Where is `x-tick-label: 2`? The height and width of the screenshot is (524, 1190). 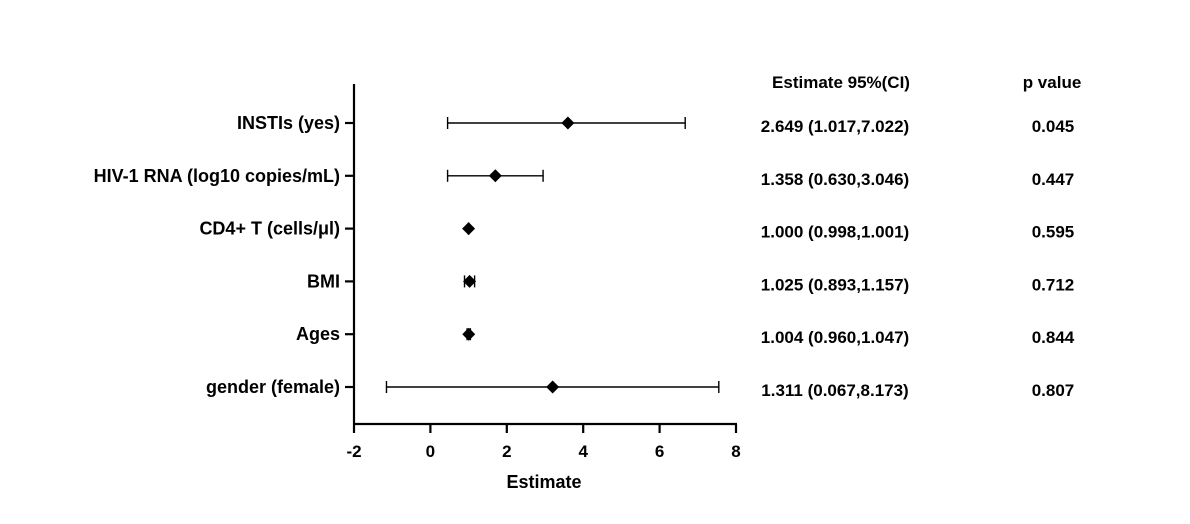 x-tick-label: 2 is located at coordinates (506, 451).